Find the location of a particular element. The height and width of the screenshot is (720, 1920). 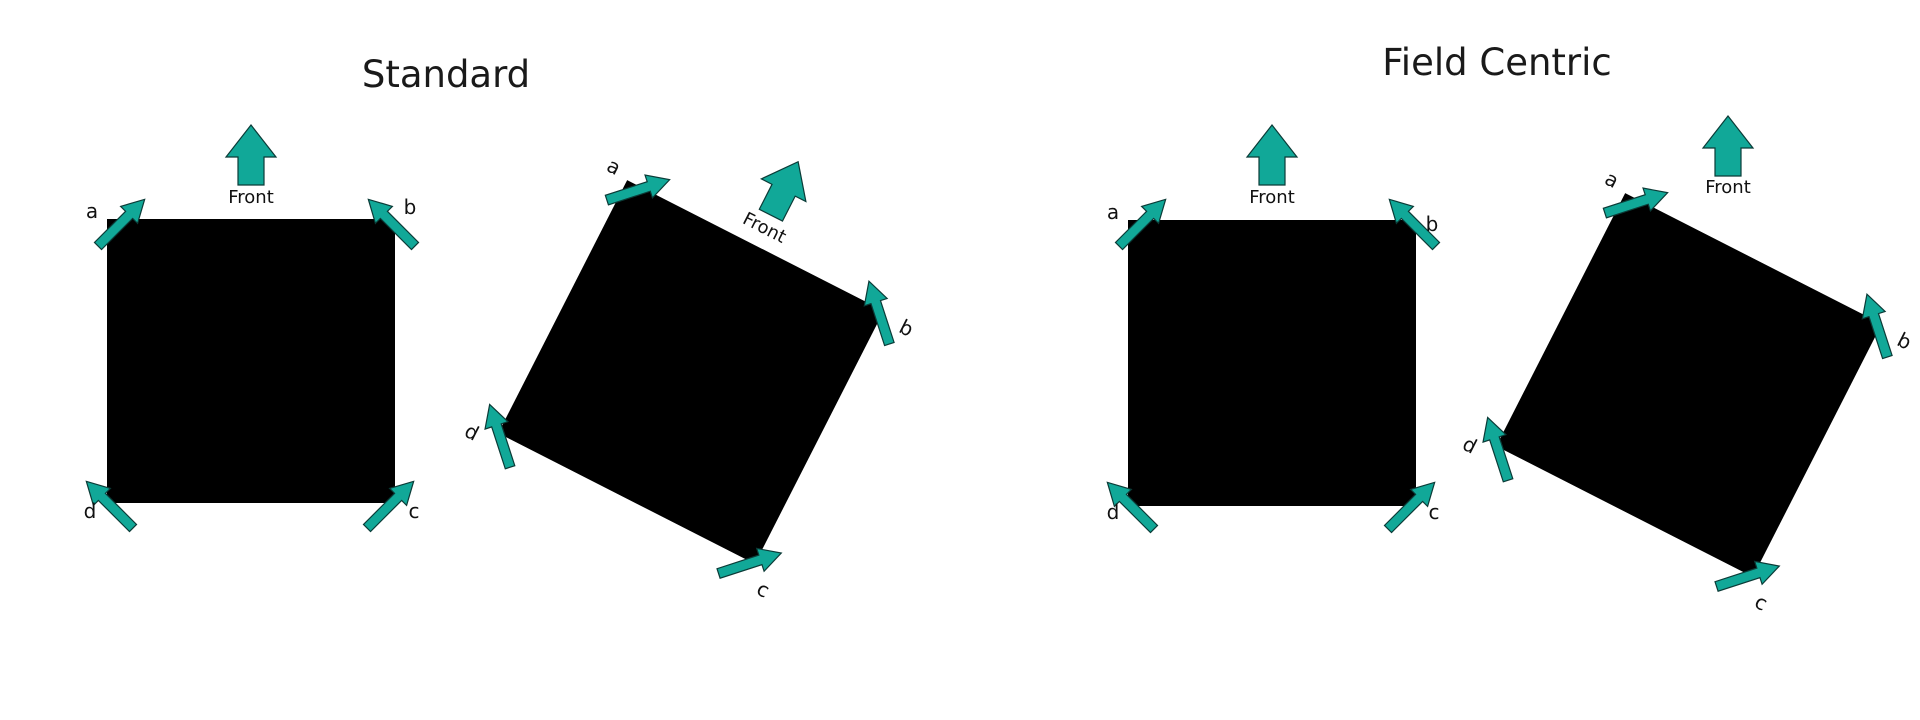

robot-field-centric-upright: a b c d Front is located at coordinates (1272, 331).